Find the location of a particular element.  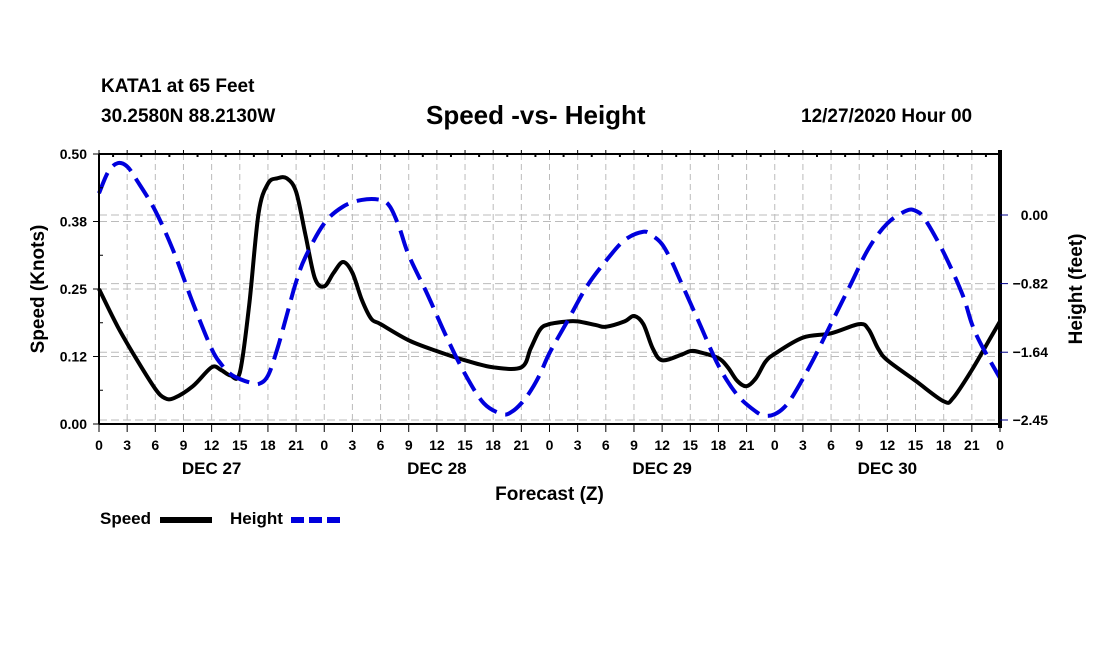

x-axis-title: Forecast (Z) is located at coordinates (549, 494).